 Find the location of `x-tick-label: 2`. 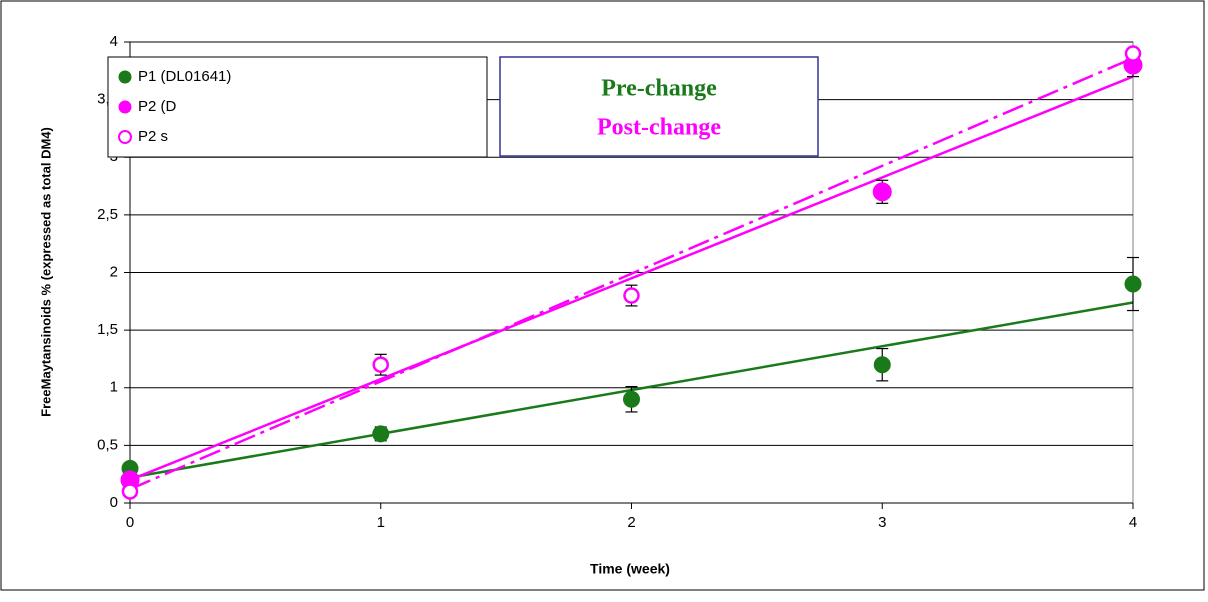

x-tick-label: 2 is located at coordinates (631, 522).